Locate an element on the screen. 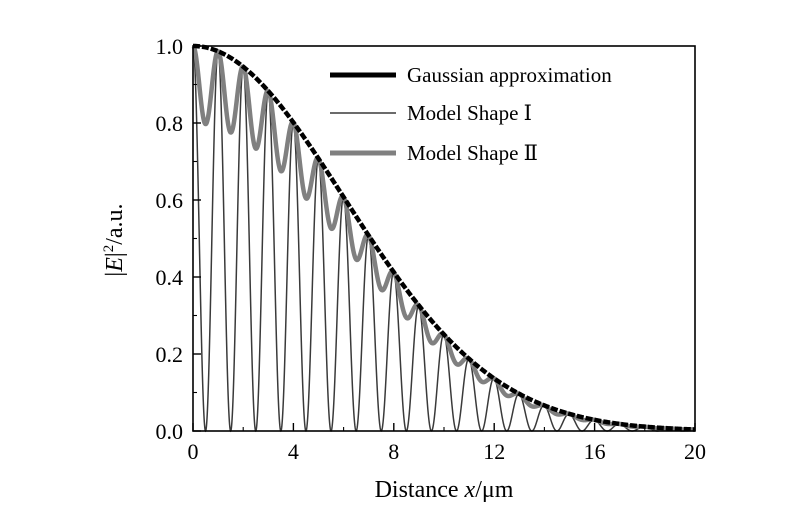 The height and width of the screenshot is (505, 800). x-tick-label: 20 is located at coordinates (695, 451).